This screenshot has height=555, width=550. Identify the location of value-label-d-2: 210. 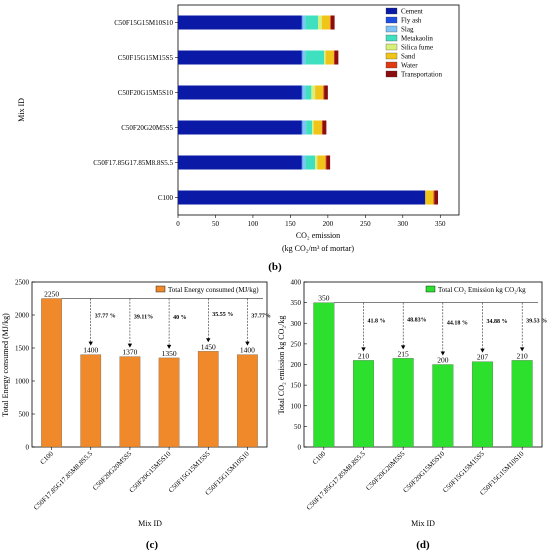
(364, 355).